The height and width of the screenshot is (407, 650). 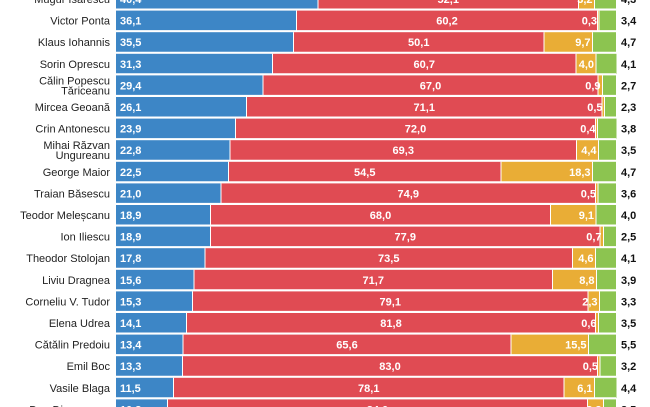 I want to click on category-label: Victor Ponta, so click(x=80, y=22).